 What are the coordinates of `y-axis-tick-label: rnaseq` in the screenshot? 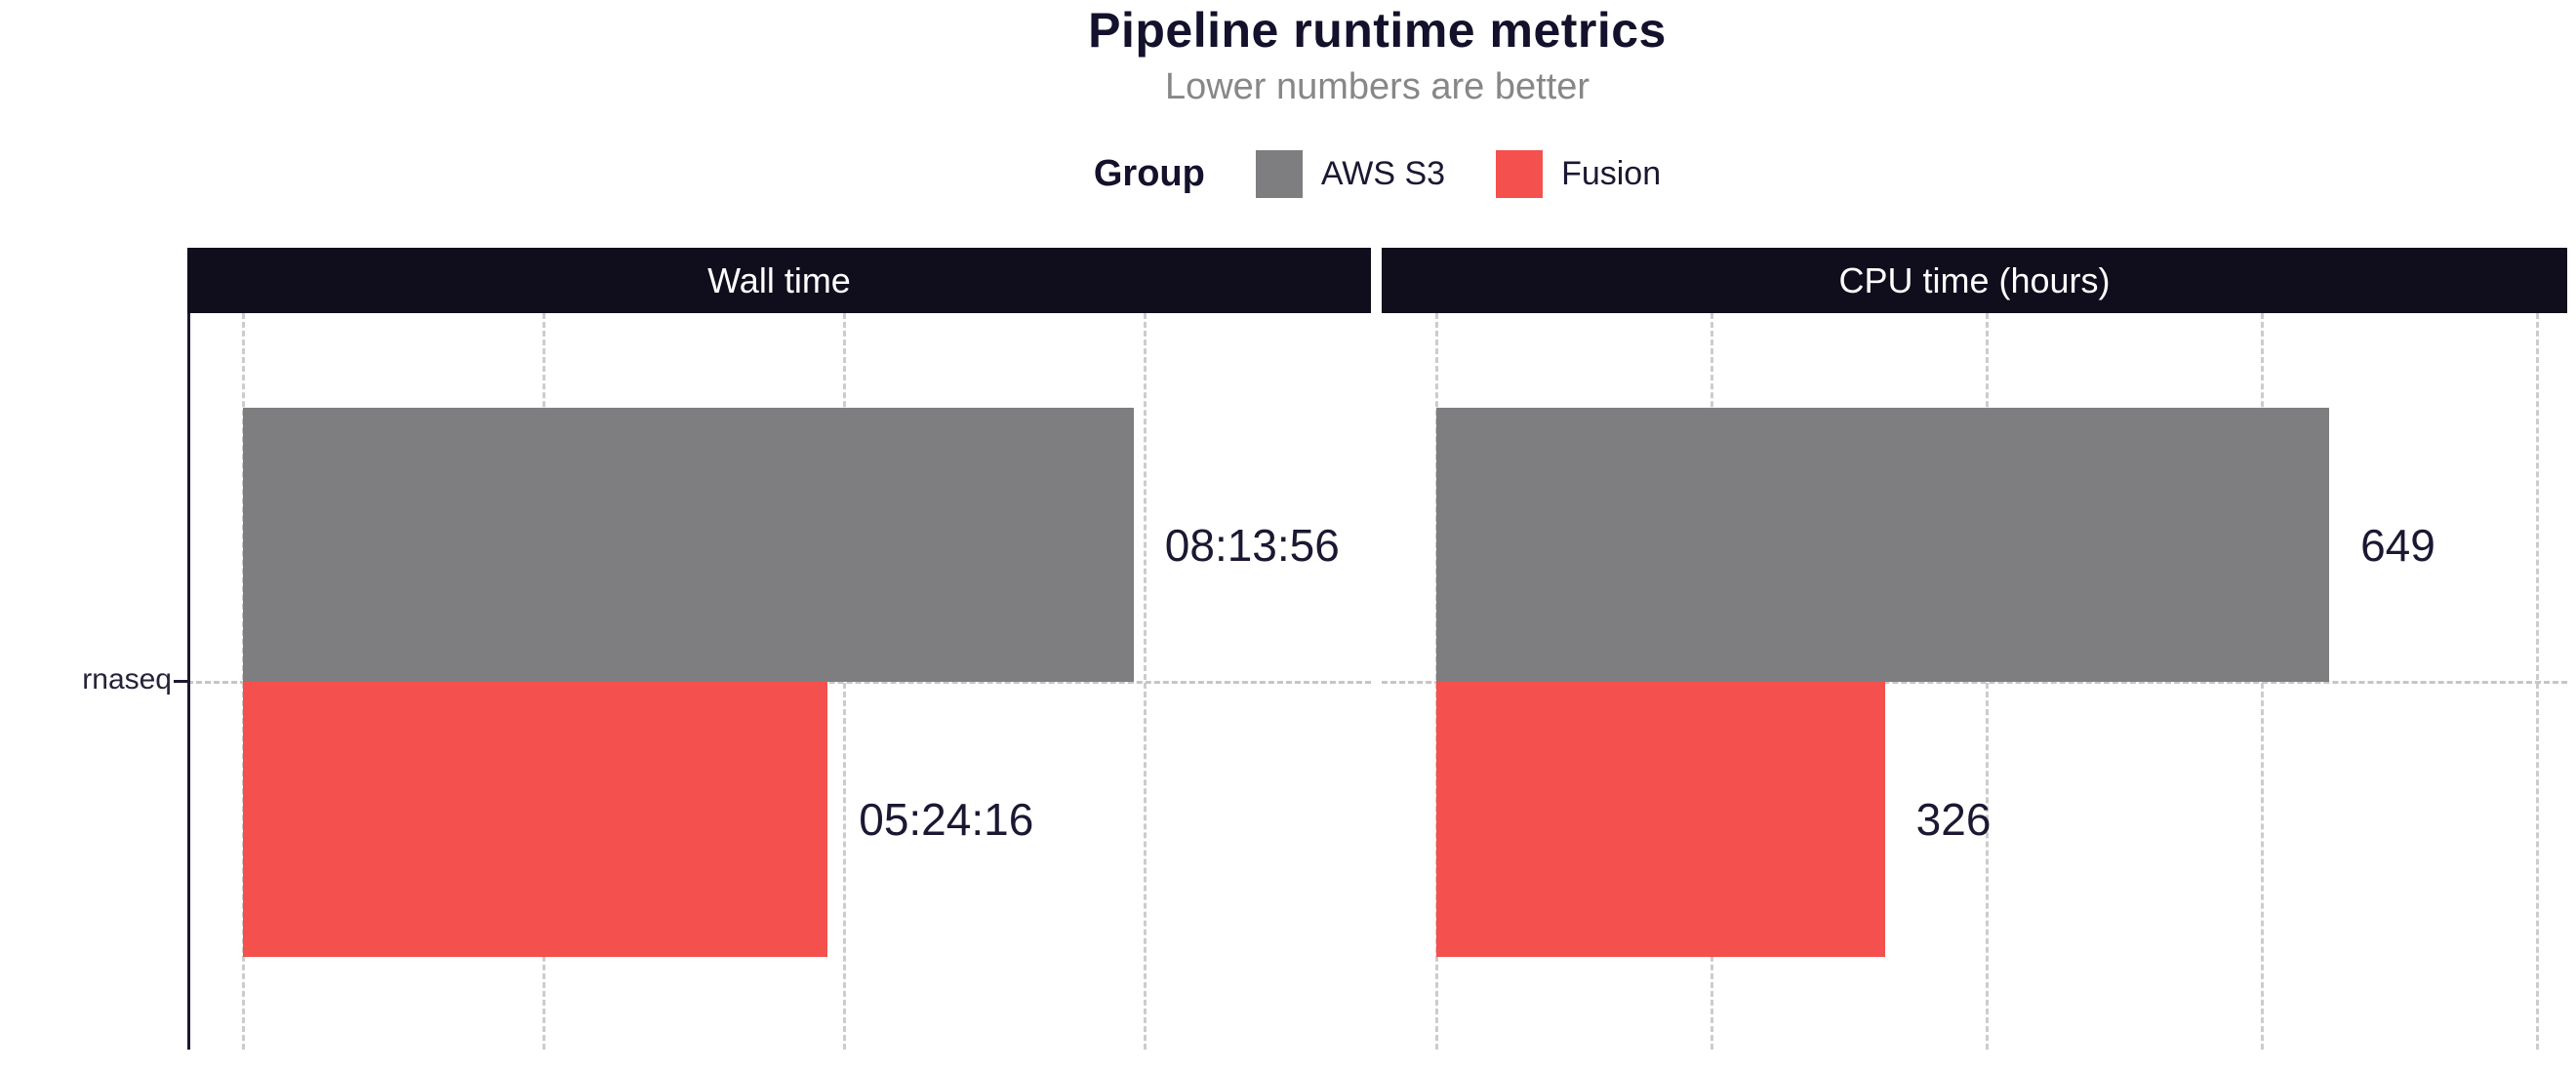 It's located at (127, 679).